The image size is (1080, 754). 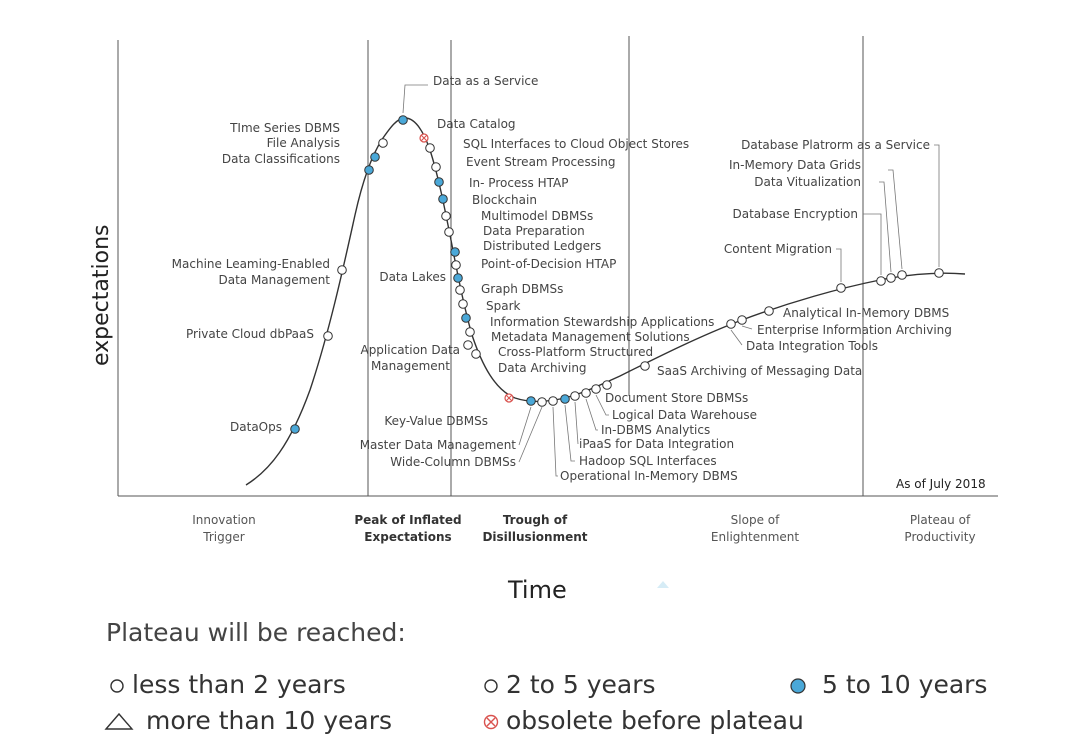 What do you see at coordinates (476, 124) in the screenshot?
I see `tech-label: Data Catalog` at bounding box center [476, 124].